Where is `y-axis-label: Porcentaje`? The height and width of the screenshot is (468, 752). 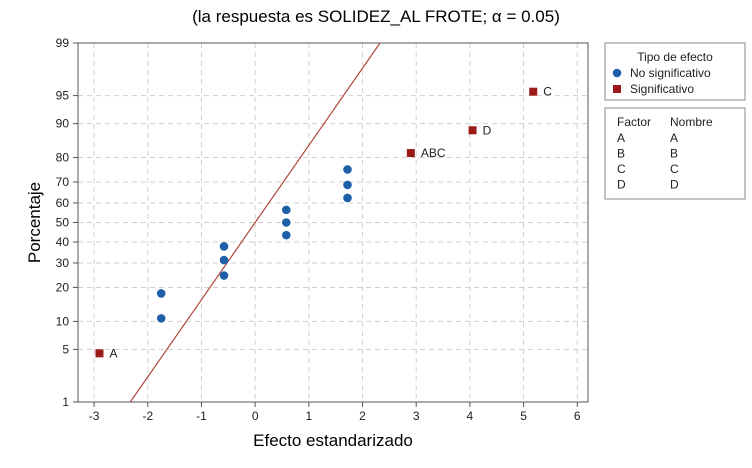 y-axis-label: Porcentaje is located at coordinates (34, 222).